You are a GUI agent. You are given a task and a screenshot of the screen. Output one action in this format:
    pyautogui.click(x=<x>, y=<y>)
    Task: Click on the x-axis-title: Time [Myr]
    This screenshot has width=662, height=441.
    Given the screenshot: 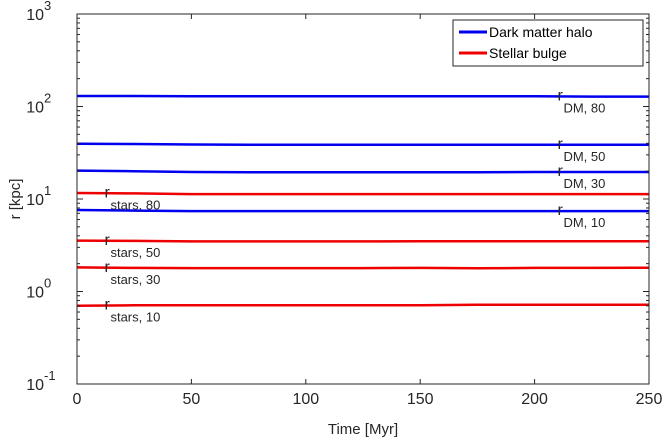 What is the action you would take?
    pyautogui.click(x=363, y=429)
    